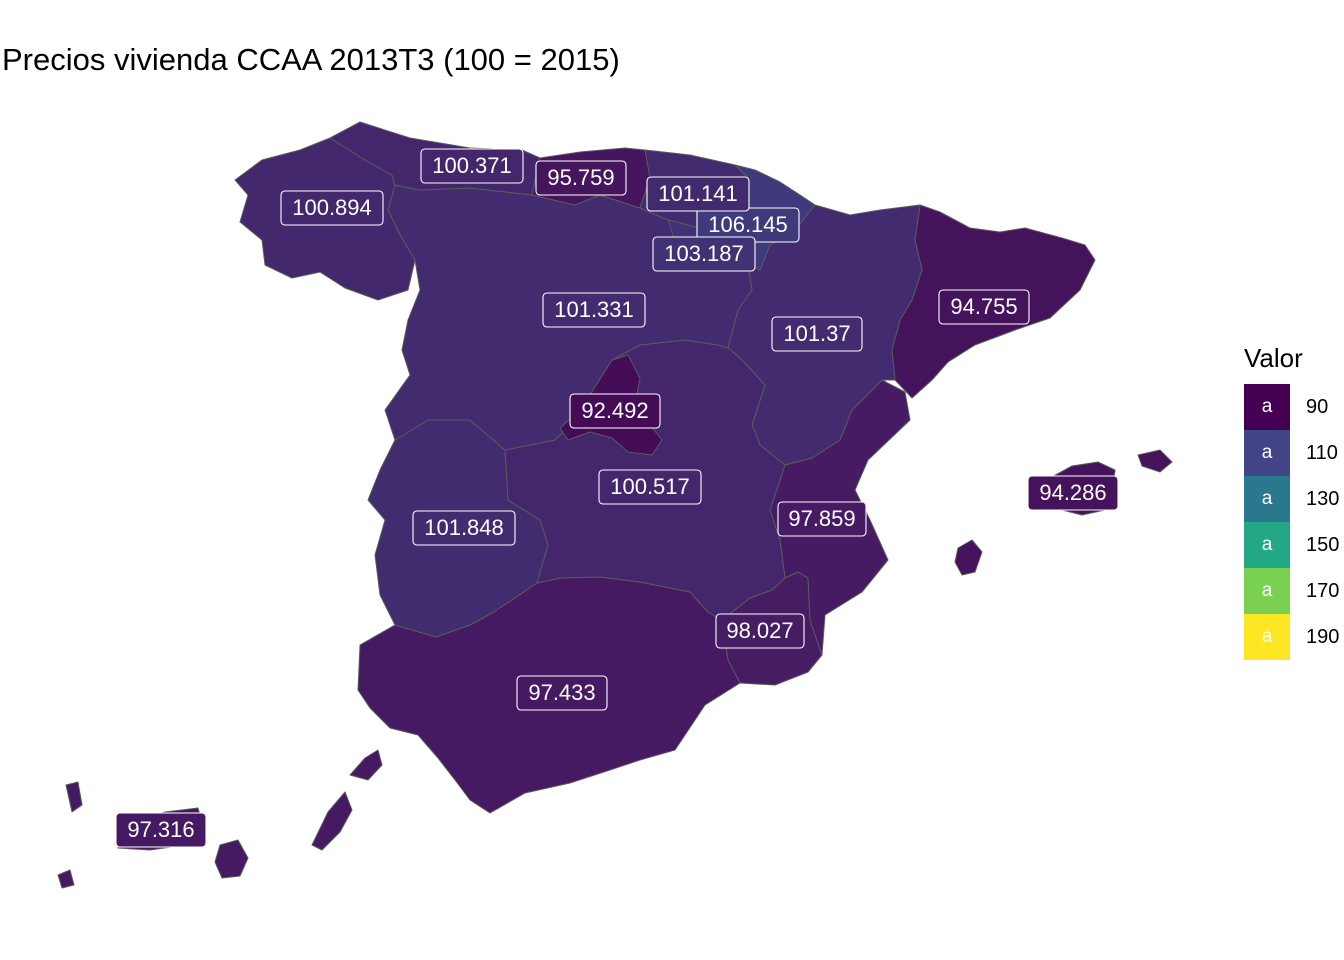 This screenshot has width=1344, height=960. What do you see at coordinates (1323, 636) in the screenshot?
I see `legend-value: 190` at bounding box center [1323, 636].